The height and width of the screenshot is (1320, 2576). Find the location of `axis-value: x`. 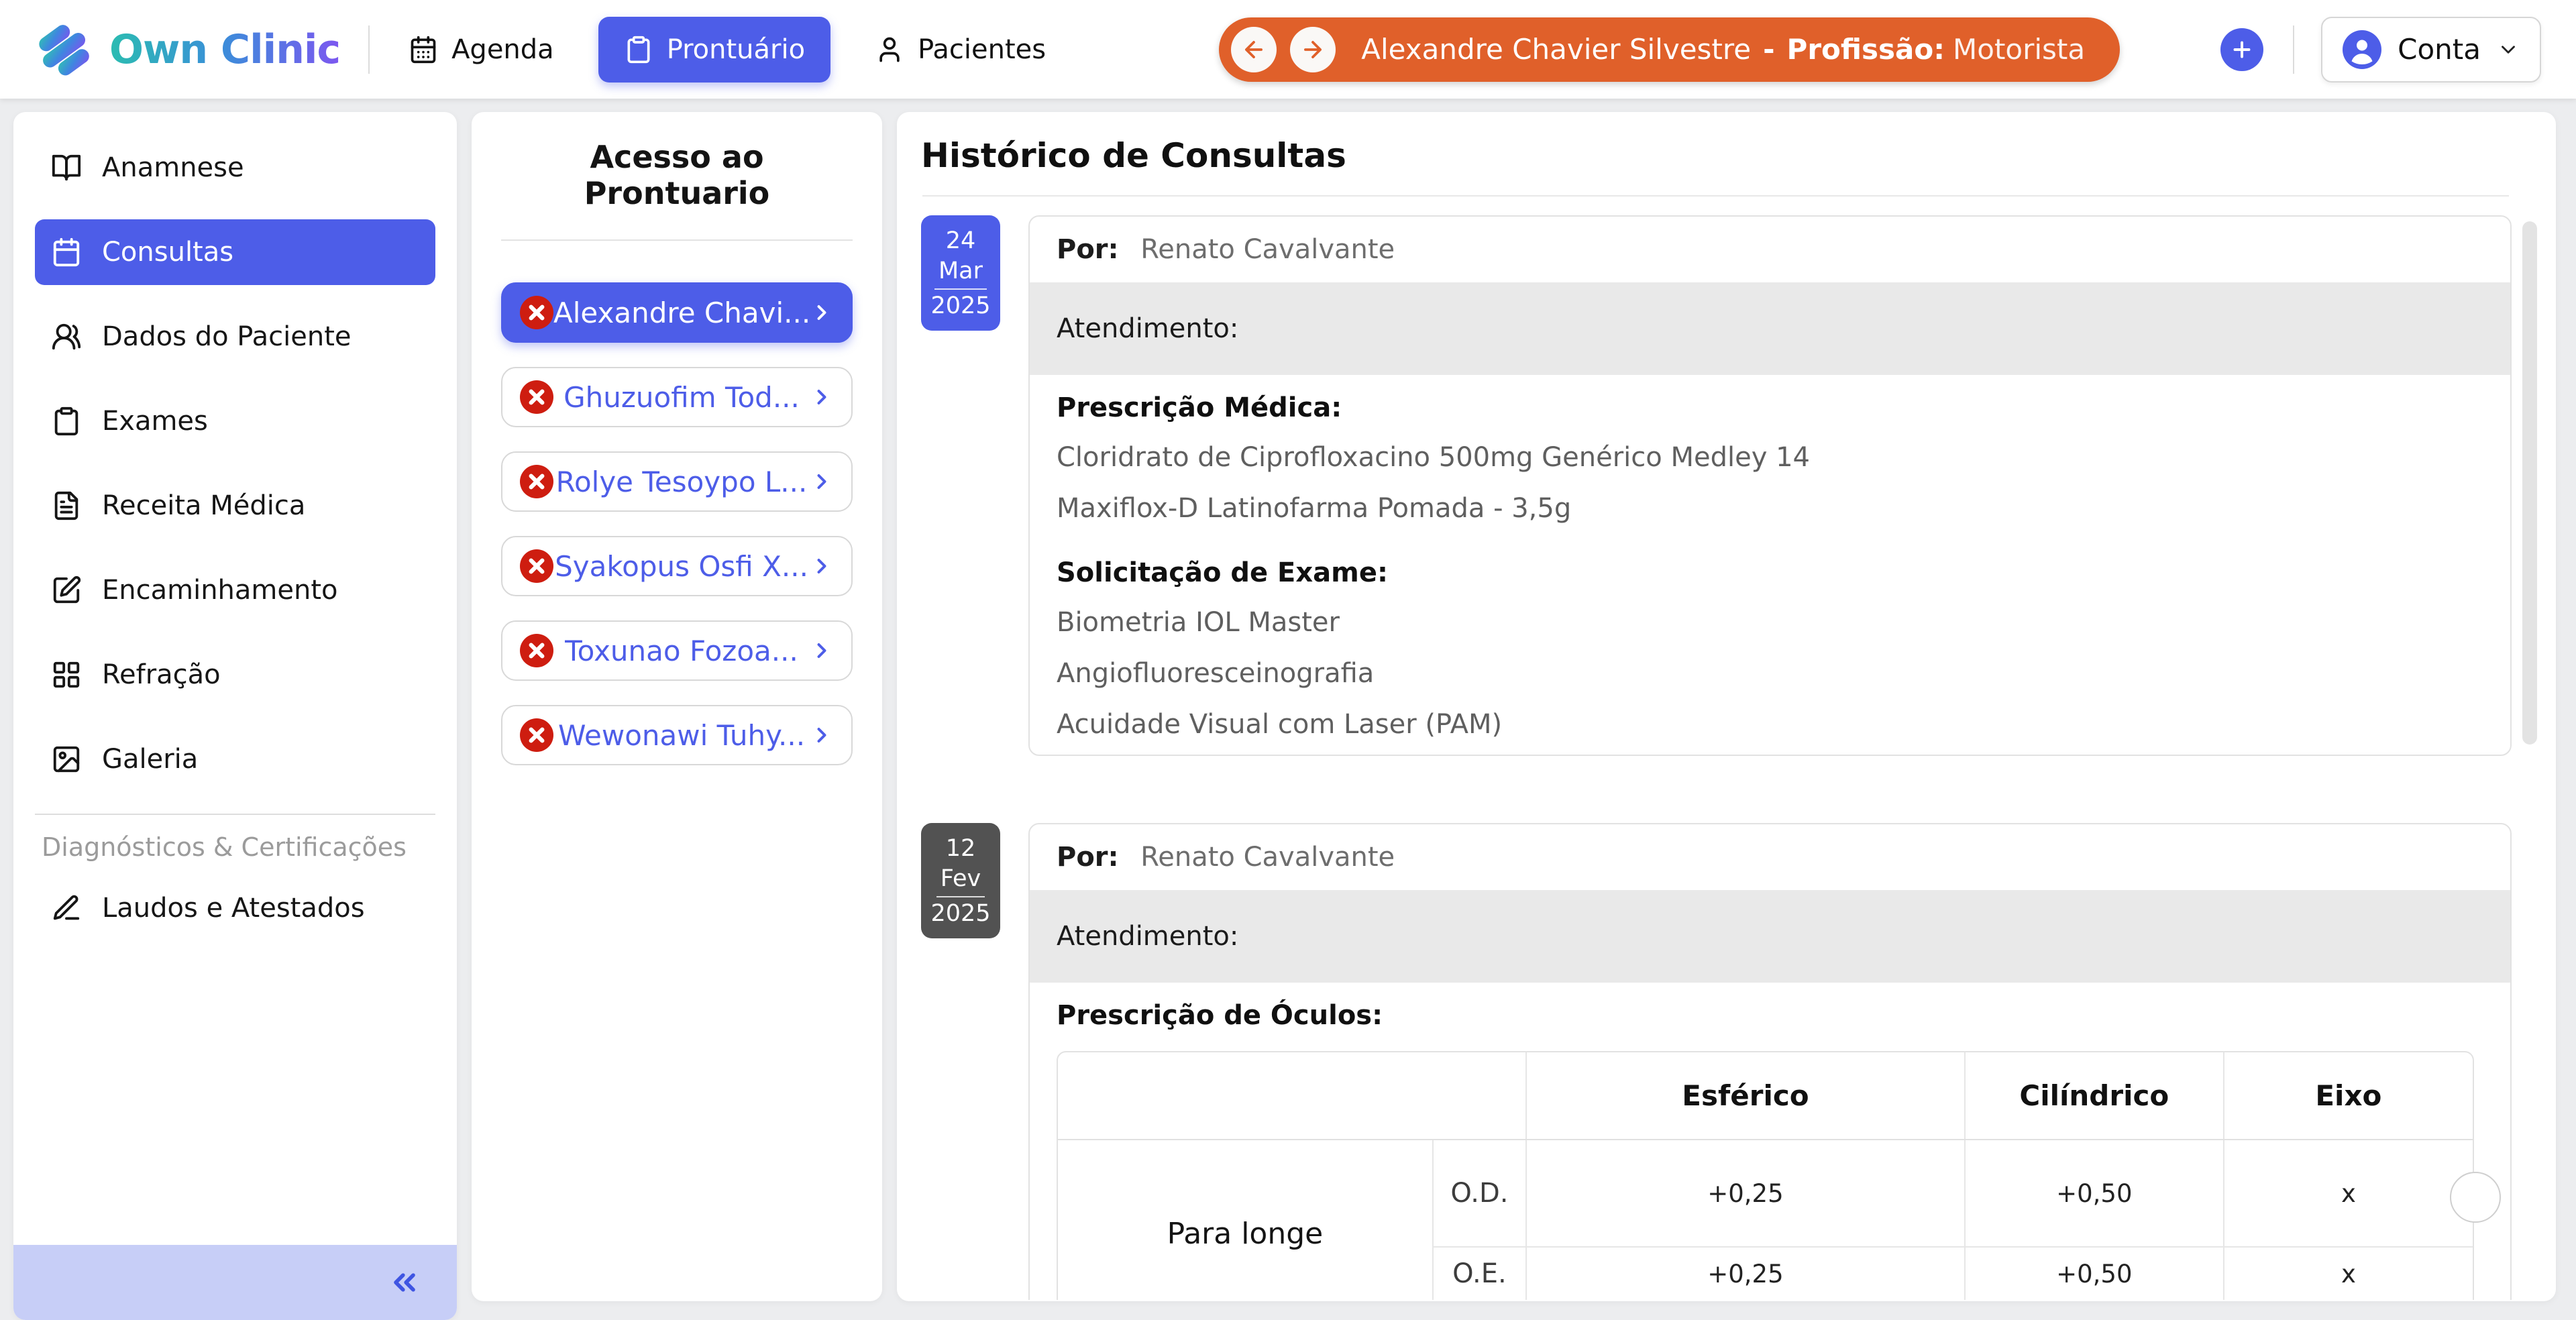

axis-value: x is located at coordinates (2347, 1194).